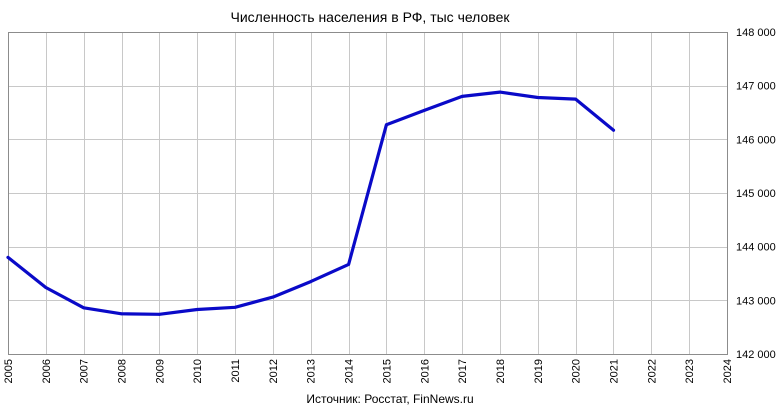 The width and height of the screenshot is (780, 414). Describe the element at coordinates (728, 371) in the screenshot. I see `x-tick-label: 2024` at that location.